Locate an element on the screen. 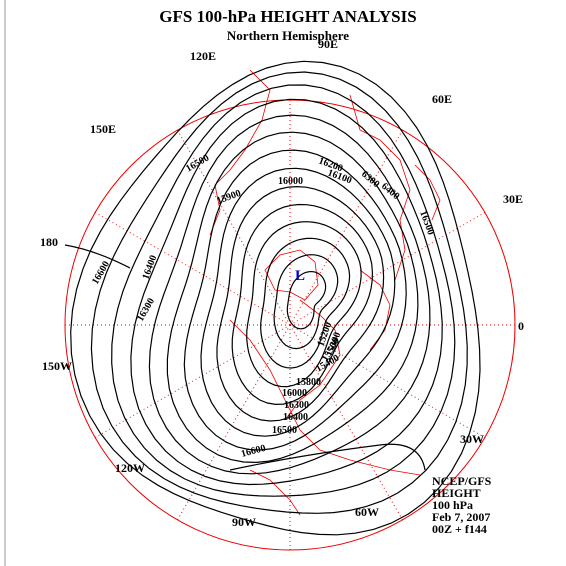 This screenshot has width=566, height=566. longitude-label: 90W is located at coordinates (244, 522).